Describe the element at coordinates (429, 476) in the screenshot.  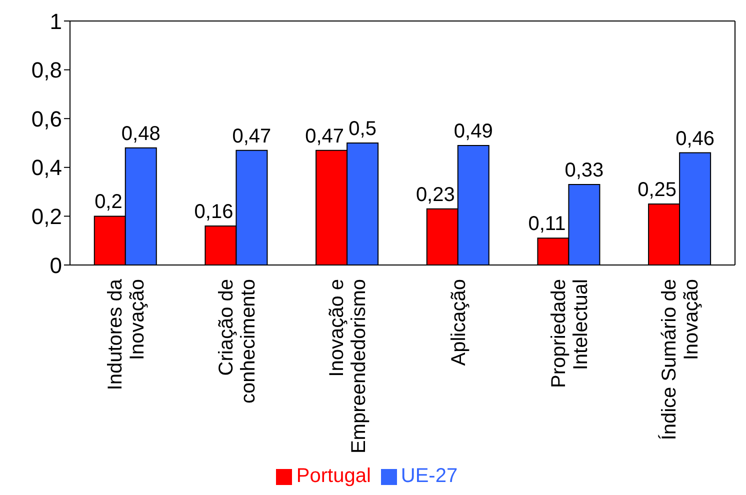
I see `legend-label: UE-27` at that location.